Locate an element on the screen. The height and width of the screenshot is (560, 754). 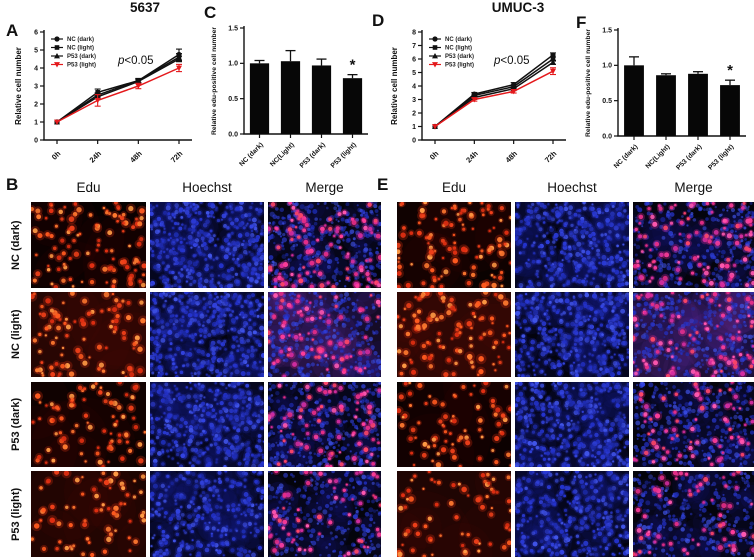
micro-tile-b-nc-dark-hoechst is located at coordinates (207, 245).